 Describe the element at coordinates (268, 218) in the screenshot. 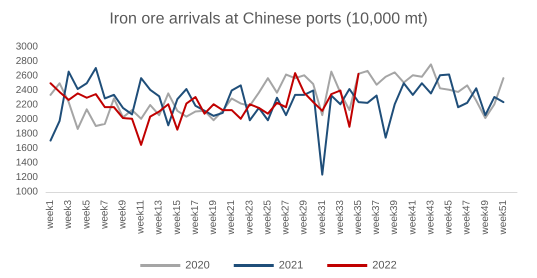

I see `x-tick-label: week25` at that location.